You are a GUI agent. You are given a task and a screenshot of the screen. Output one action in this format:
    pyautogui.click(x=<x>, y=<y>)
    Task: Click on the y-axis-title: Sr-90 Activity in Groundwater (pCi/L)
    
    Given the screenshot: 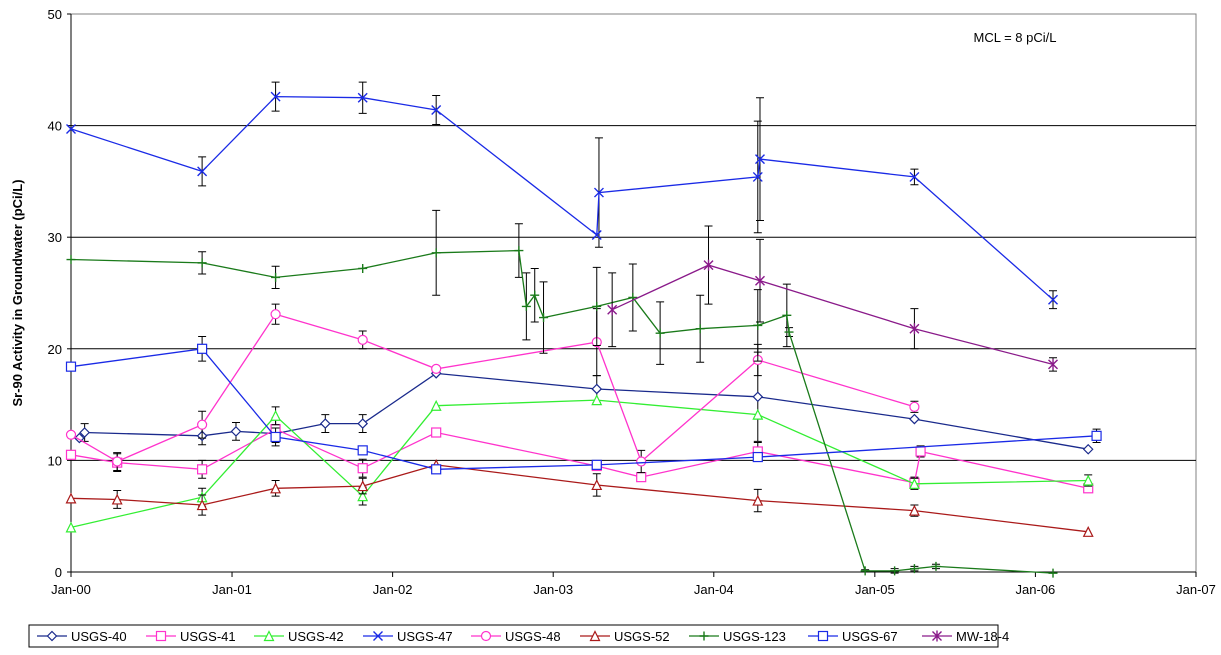 What is the action you would take?
    pyautogui.click(x=17, y=292)
    